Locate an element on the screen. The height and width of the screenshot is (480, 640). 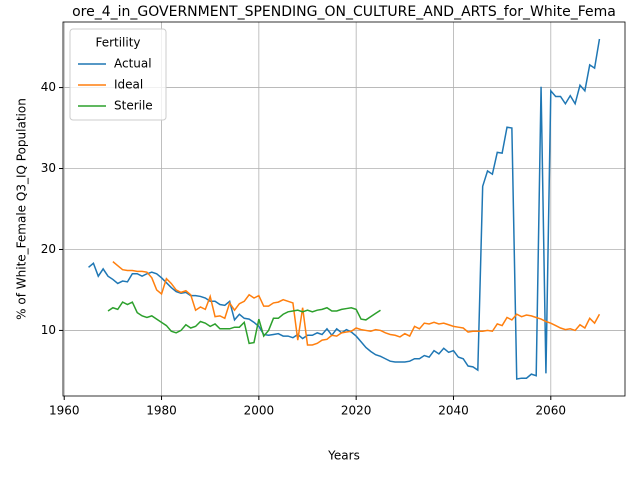
x-tick-label: 2020 is located at coordinates (356, 411).